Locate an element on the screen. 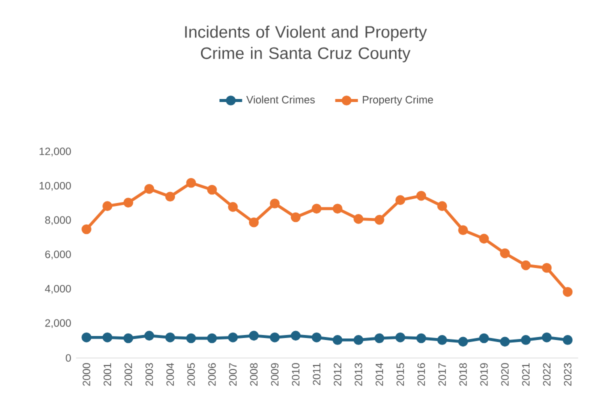 This screenshot has width=611, height=404. x-tick-label: 2015 is located at coordinates (400, 374).